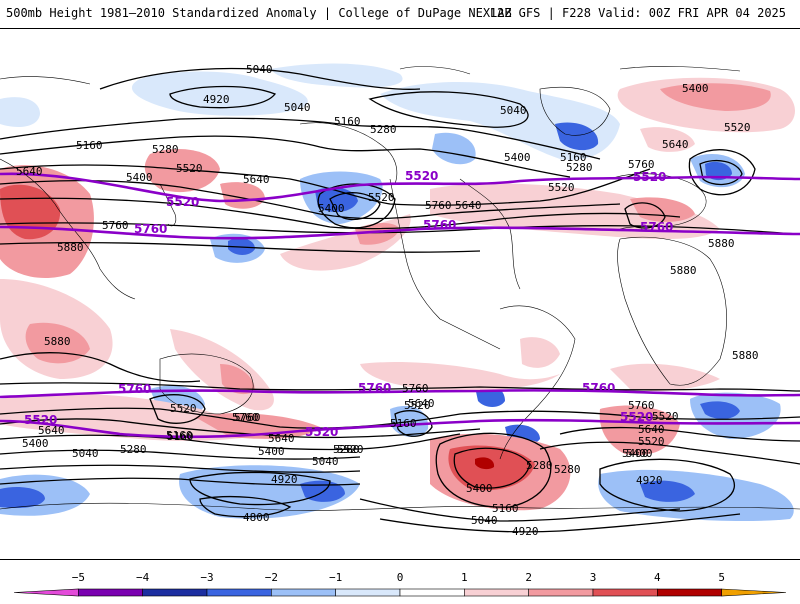 This screenshot has width=800, height=604. I want to click on coastline-north-america-west, so click(445, 264).